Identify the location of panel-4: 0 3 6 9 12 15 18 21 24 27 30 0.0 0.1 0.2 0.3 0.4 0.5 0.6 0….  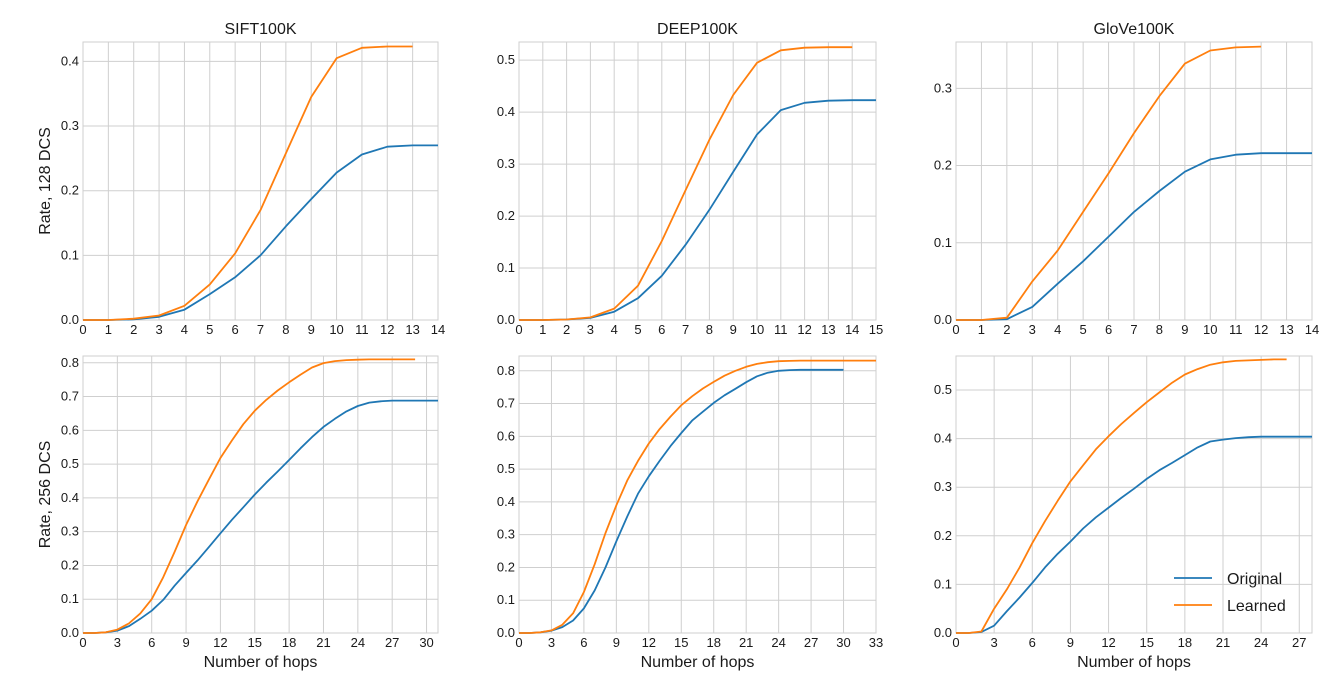
(238, 513).